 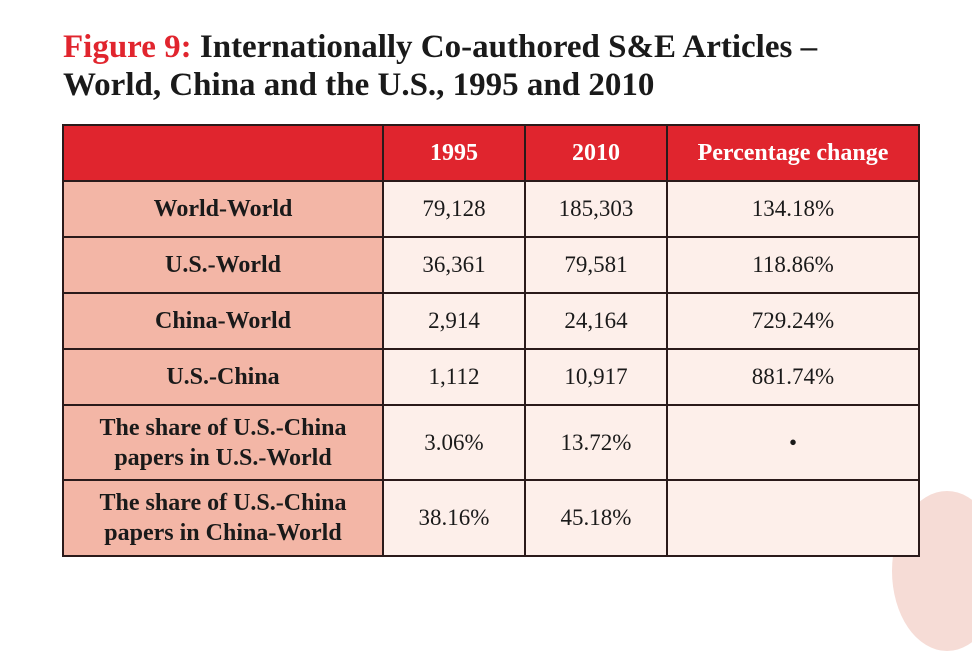 I want to click on cell-2010: 79,581, so click(x=596, y=265).